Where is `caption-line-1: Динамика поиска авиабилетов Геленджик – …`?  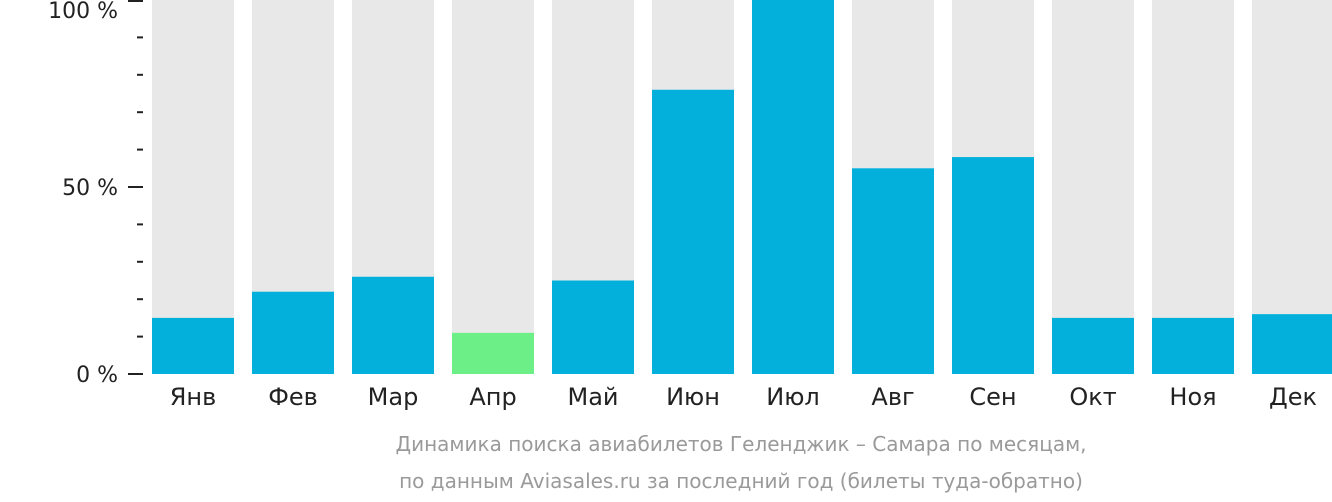 caption-line-1: Динамика поиска авиабилетов Геленджик – … is located at coordinates (740, 444).